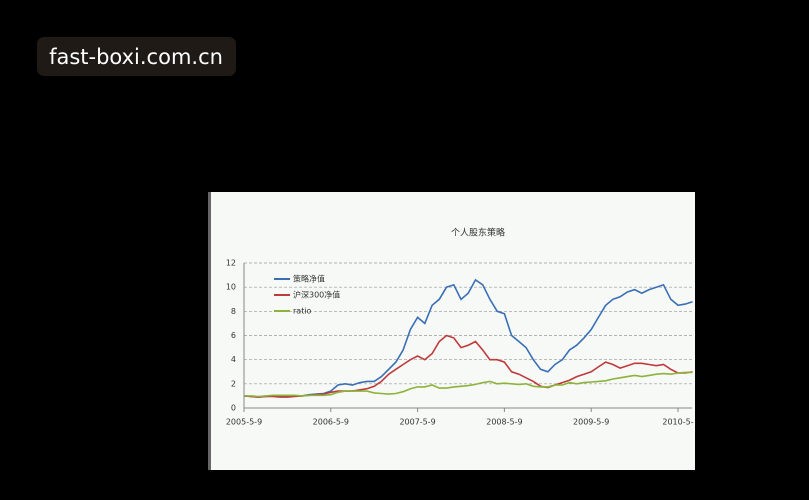 The image size is (809, 500). What do you see at coordinates (316, 295) in the screenshot?
I see `legend-label: 沪深300净值` at bounding box center [316, 295].